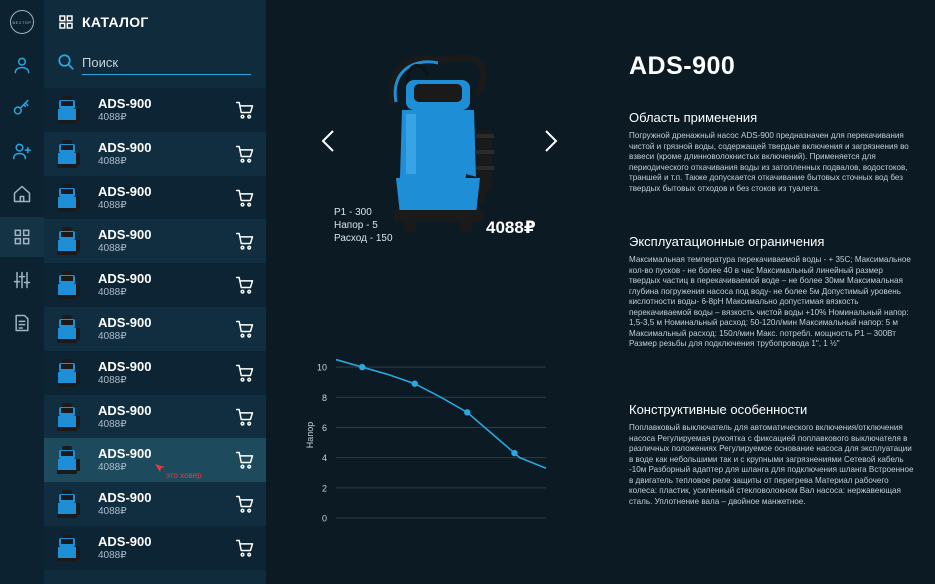 This screenshot has height=584, width=935. Describe the element at coordinates (511, 227) in the screenshot. I see `product-price: 4088₽` at that location.